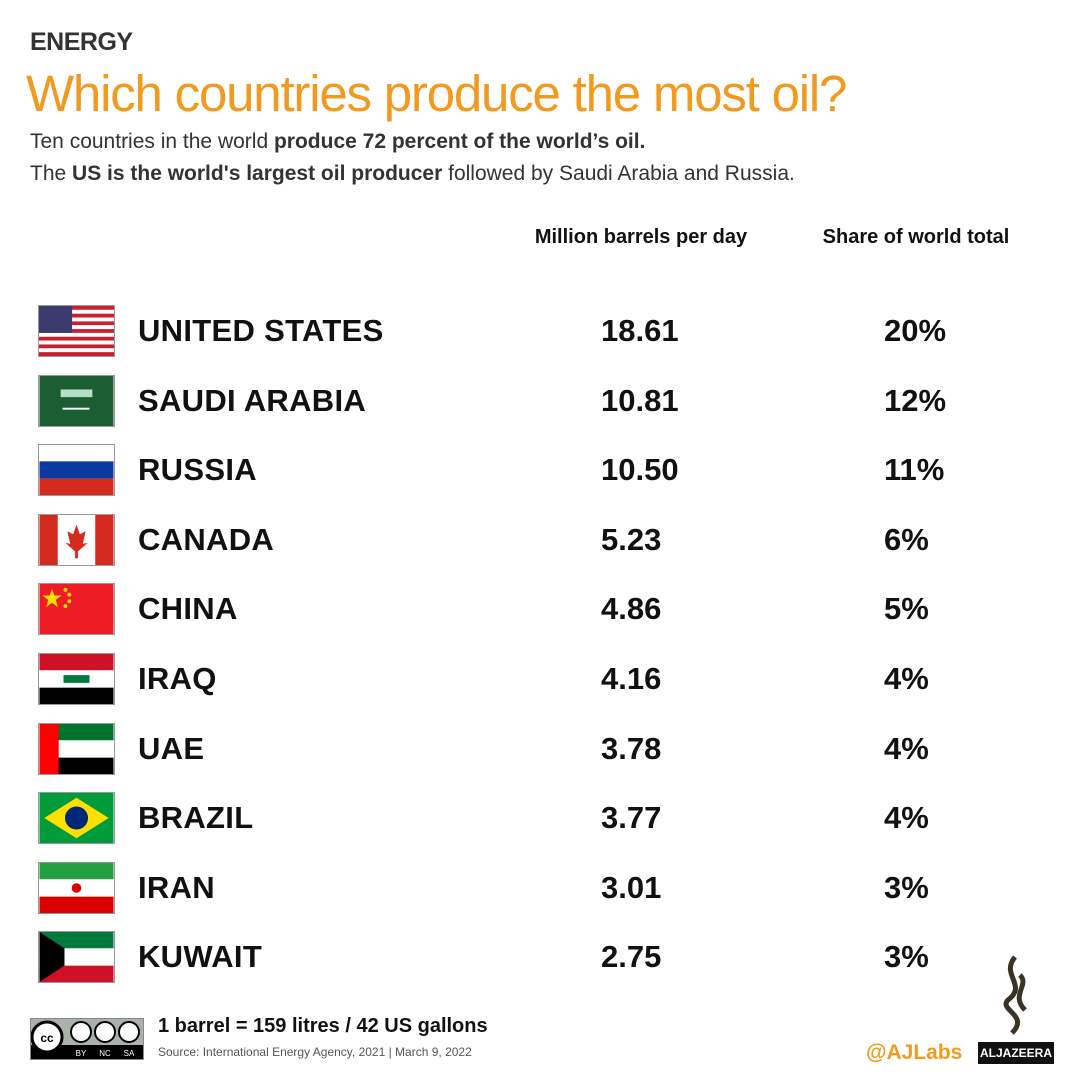 Image resolution: width=1080 pixels, height=1080 pixels. What do you see at coordinates (916, 237) in the screenshot?
I see `column-header-share: Share of world total` at bounding box center [916, 237].